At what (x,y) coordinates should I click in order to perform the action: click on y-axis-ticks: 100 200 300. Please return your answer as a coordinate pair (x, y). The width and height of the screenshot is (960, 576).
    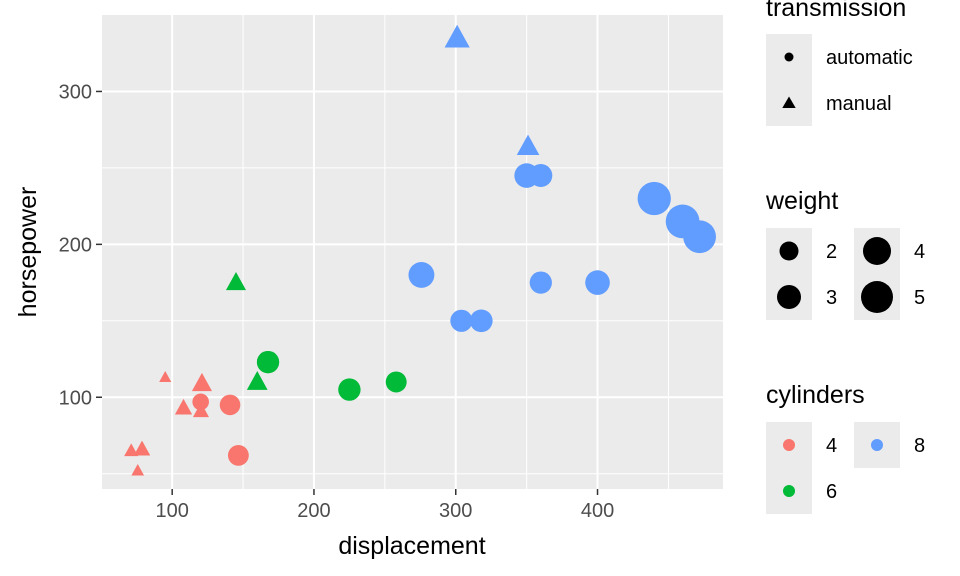
    Looking at the image, I should click on (80, 245).